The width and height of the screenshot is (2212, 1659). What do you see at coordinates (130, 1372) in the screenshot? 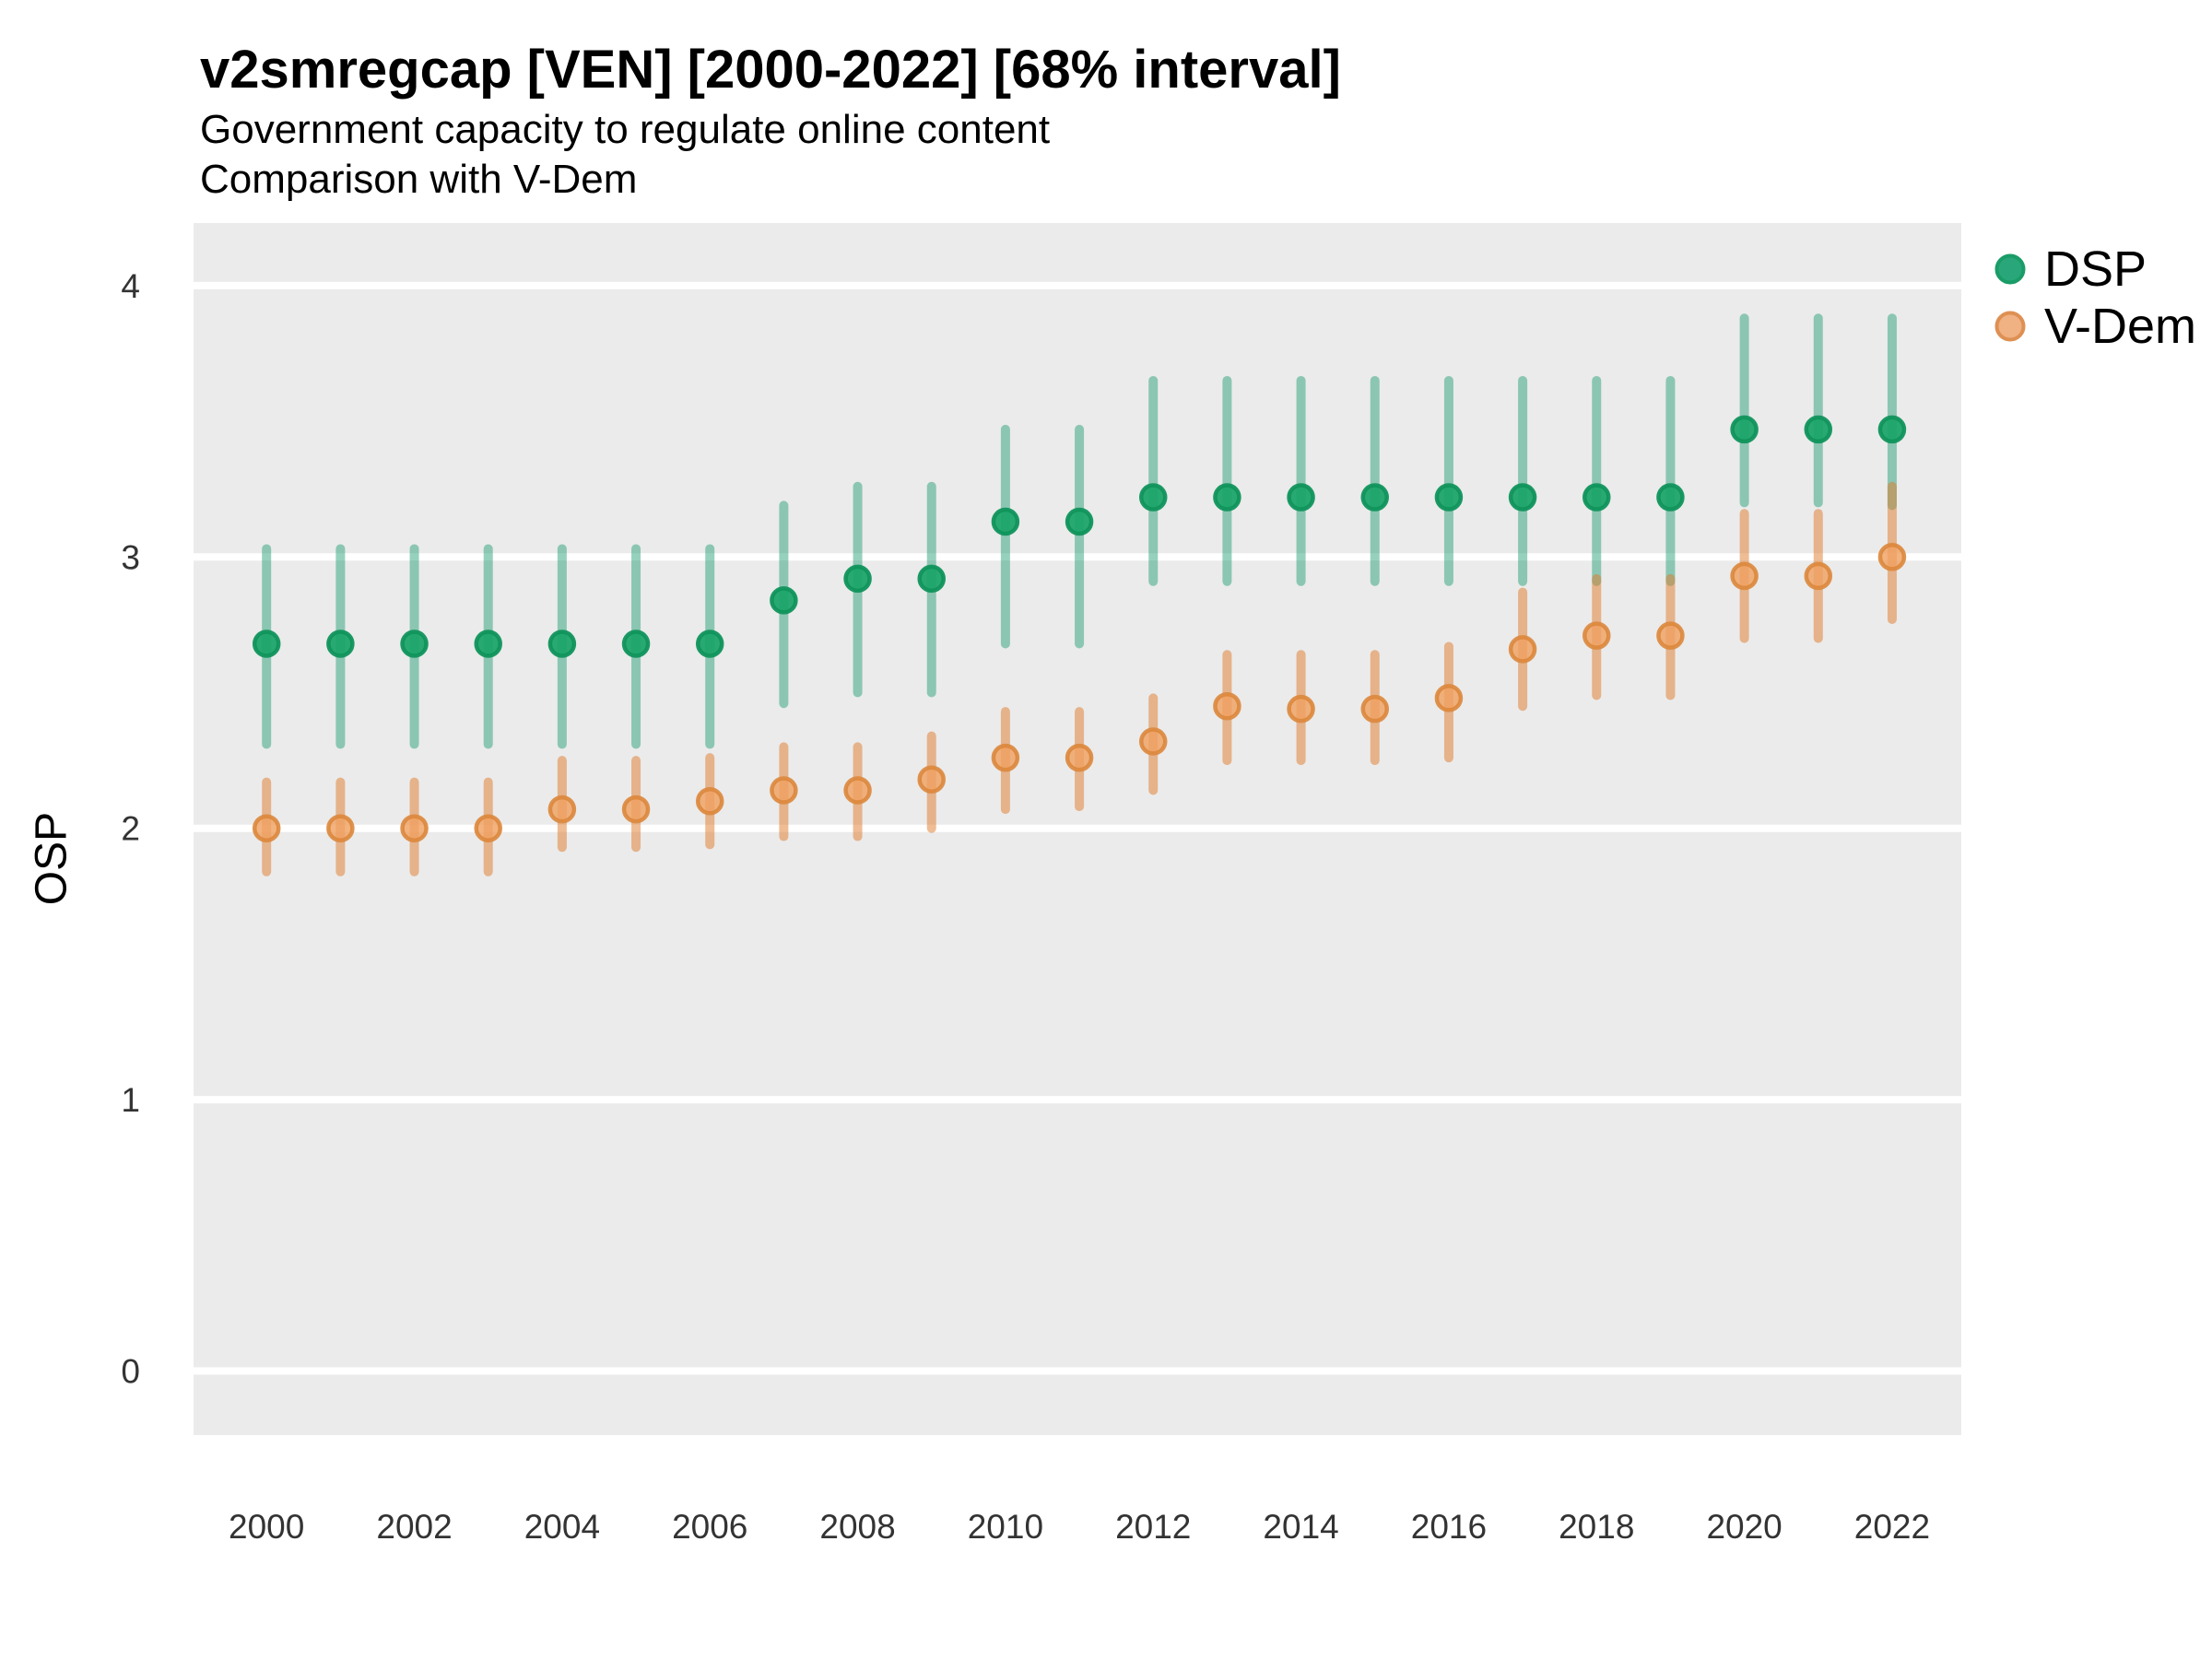
I see `y-tick-label-0: 0` at bounding box center [130, 1372].